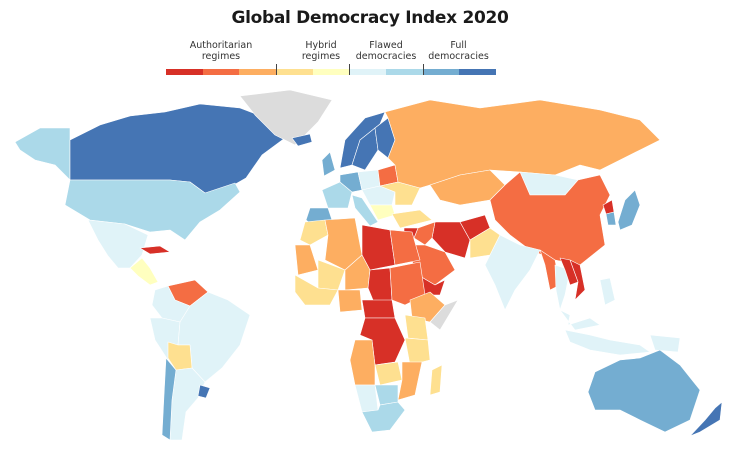  I want to click on country-iraq, so click(424, 233).